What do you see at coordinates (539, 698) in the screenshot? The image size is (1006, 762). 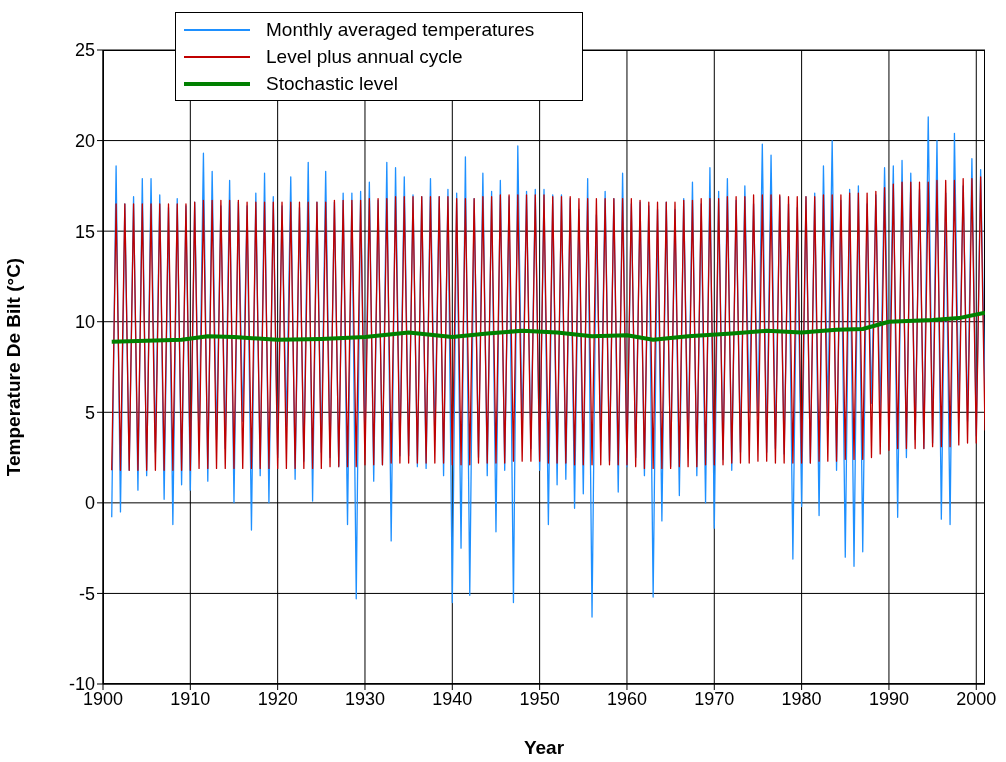 I see `x-tick-label: 1950` at bounding box center [539, 698].